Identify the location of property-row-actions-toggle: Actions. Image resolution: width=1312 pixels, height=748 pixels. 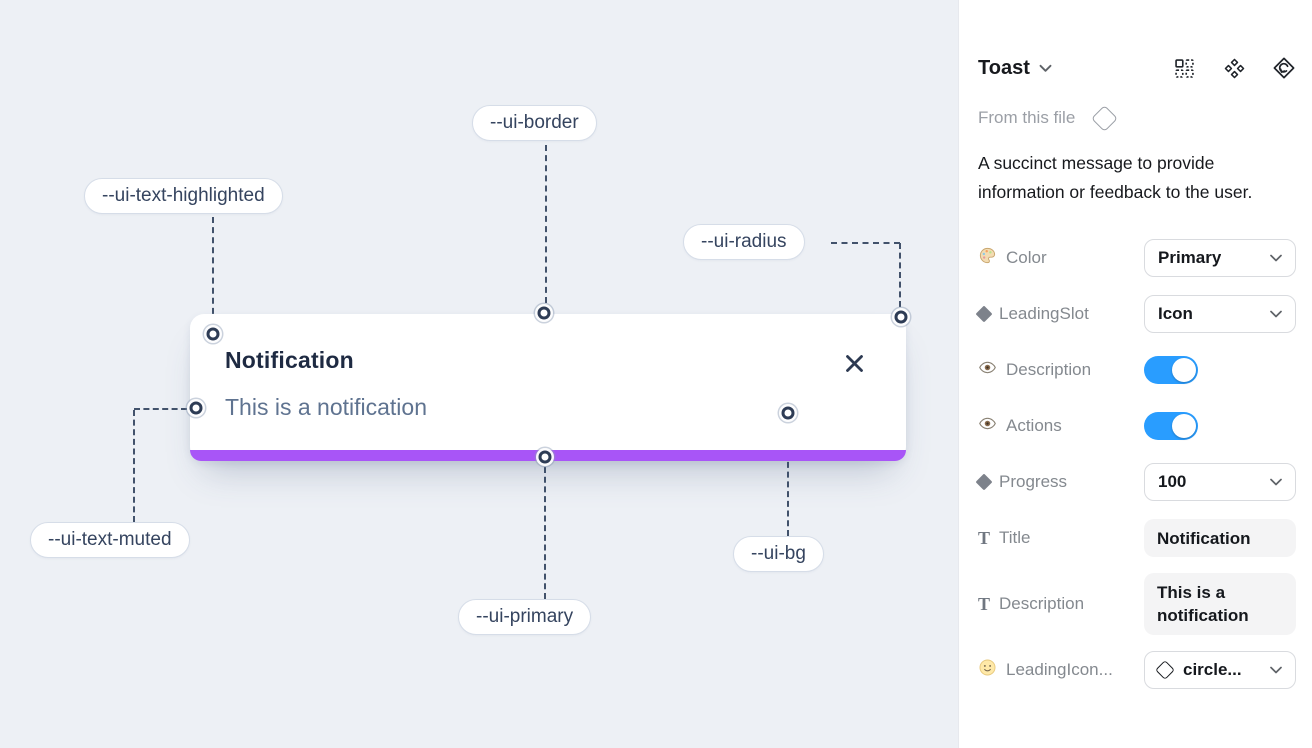
(1137, 426).